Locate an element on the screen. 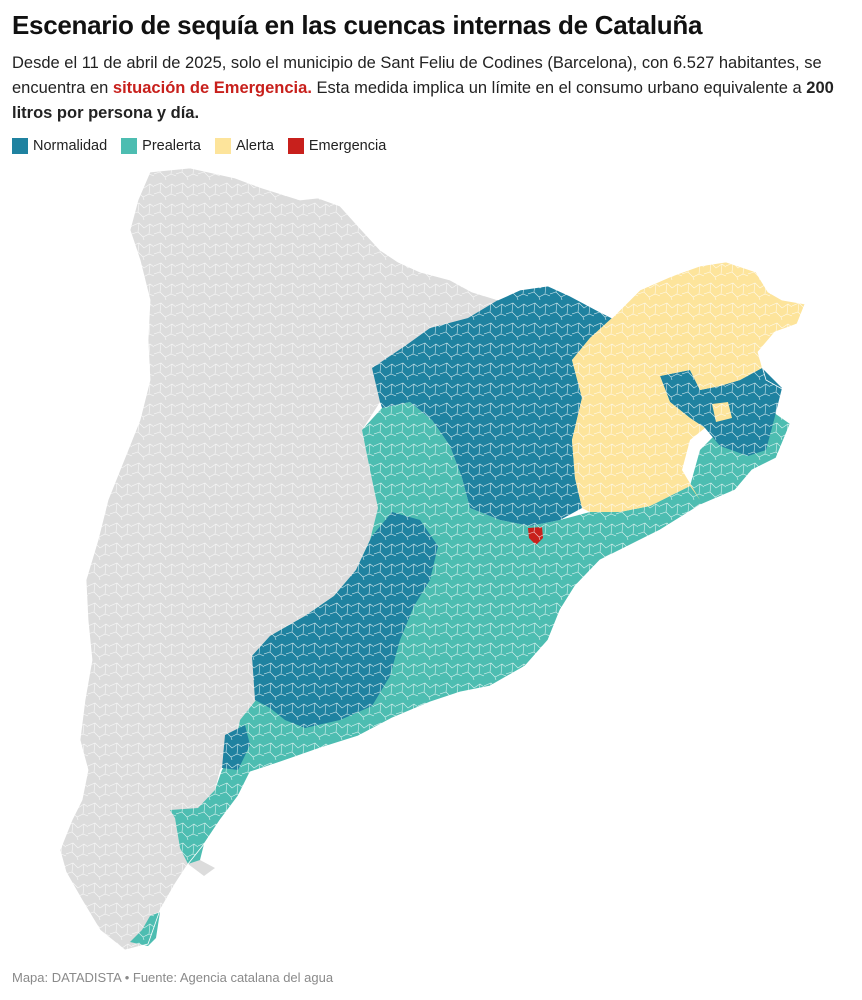 The height and width of the screenshot is (1000, 862). subtitle-emphasis: situación de Emergencia. is located at coordinates (212, 88).